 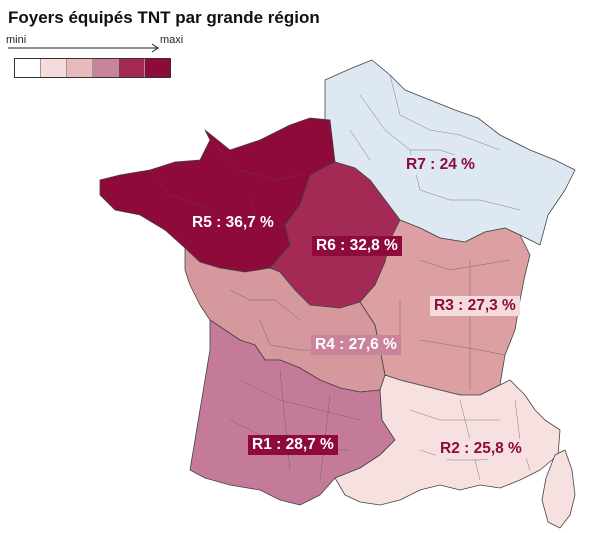 I want to click on legend-color-ramp, so click(x=92, y=68).